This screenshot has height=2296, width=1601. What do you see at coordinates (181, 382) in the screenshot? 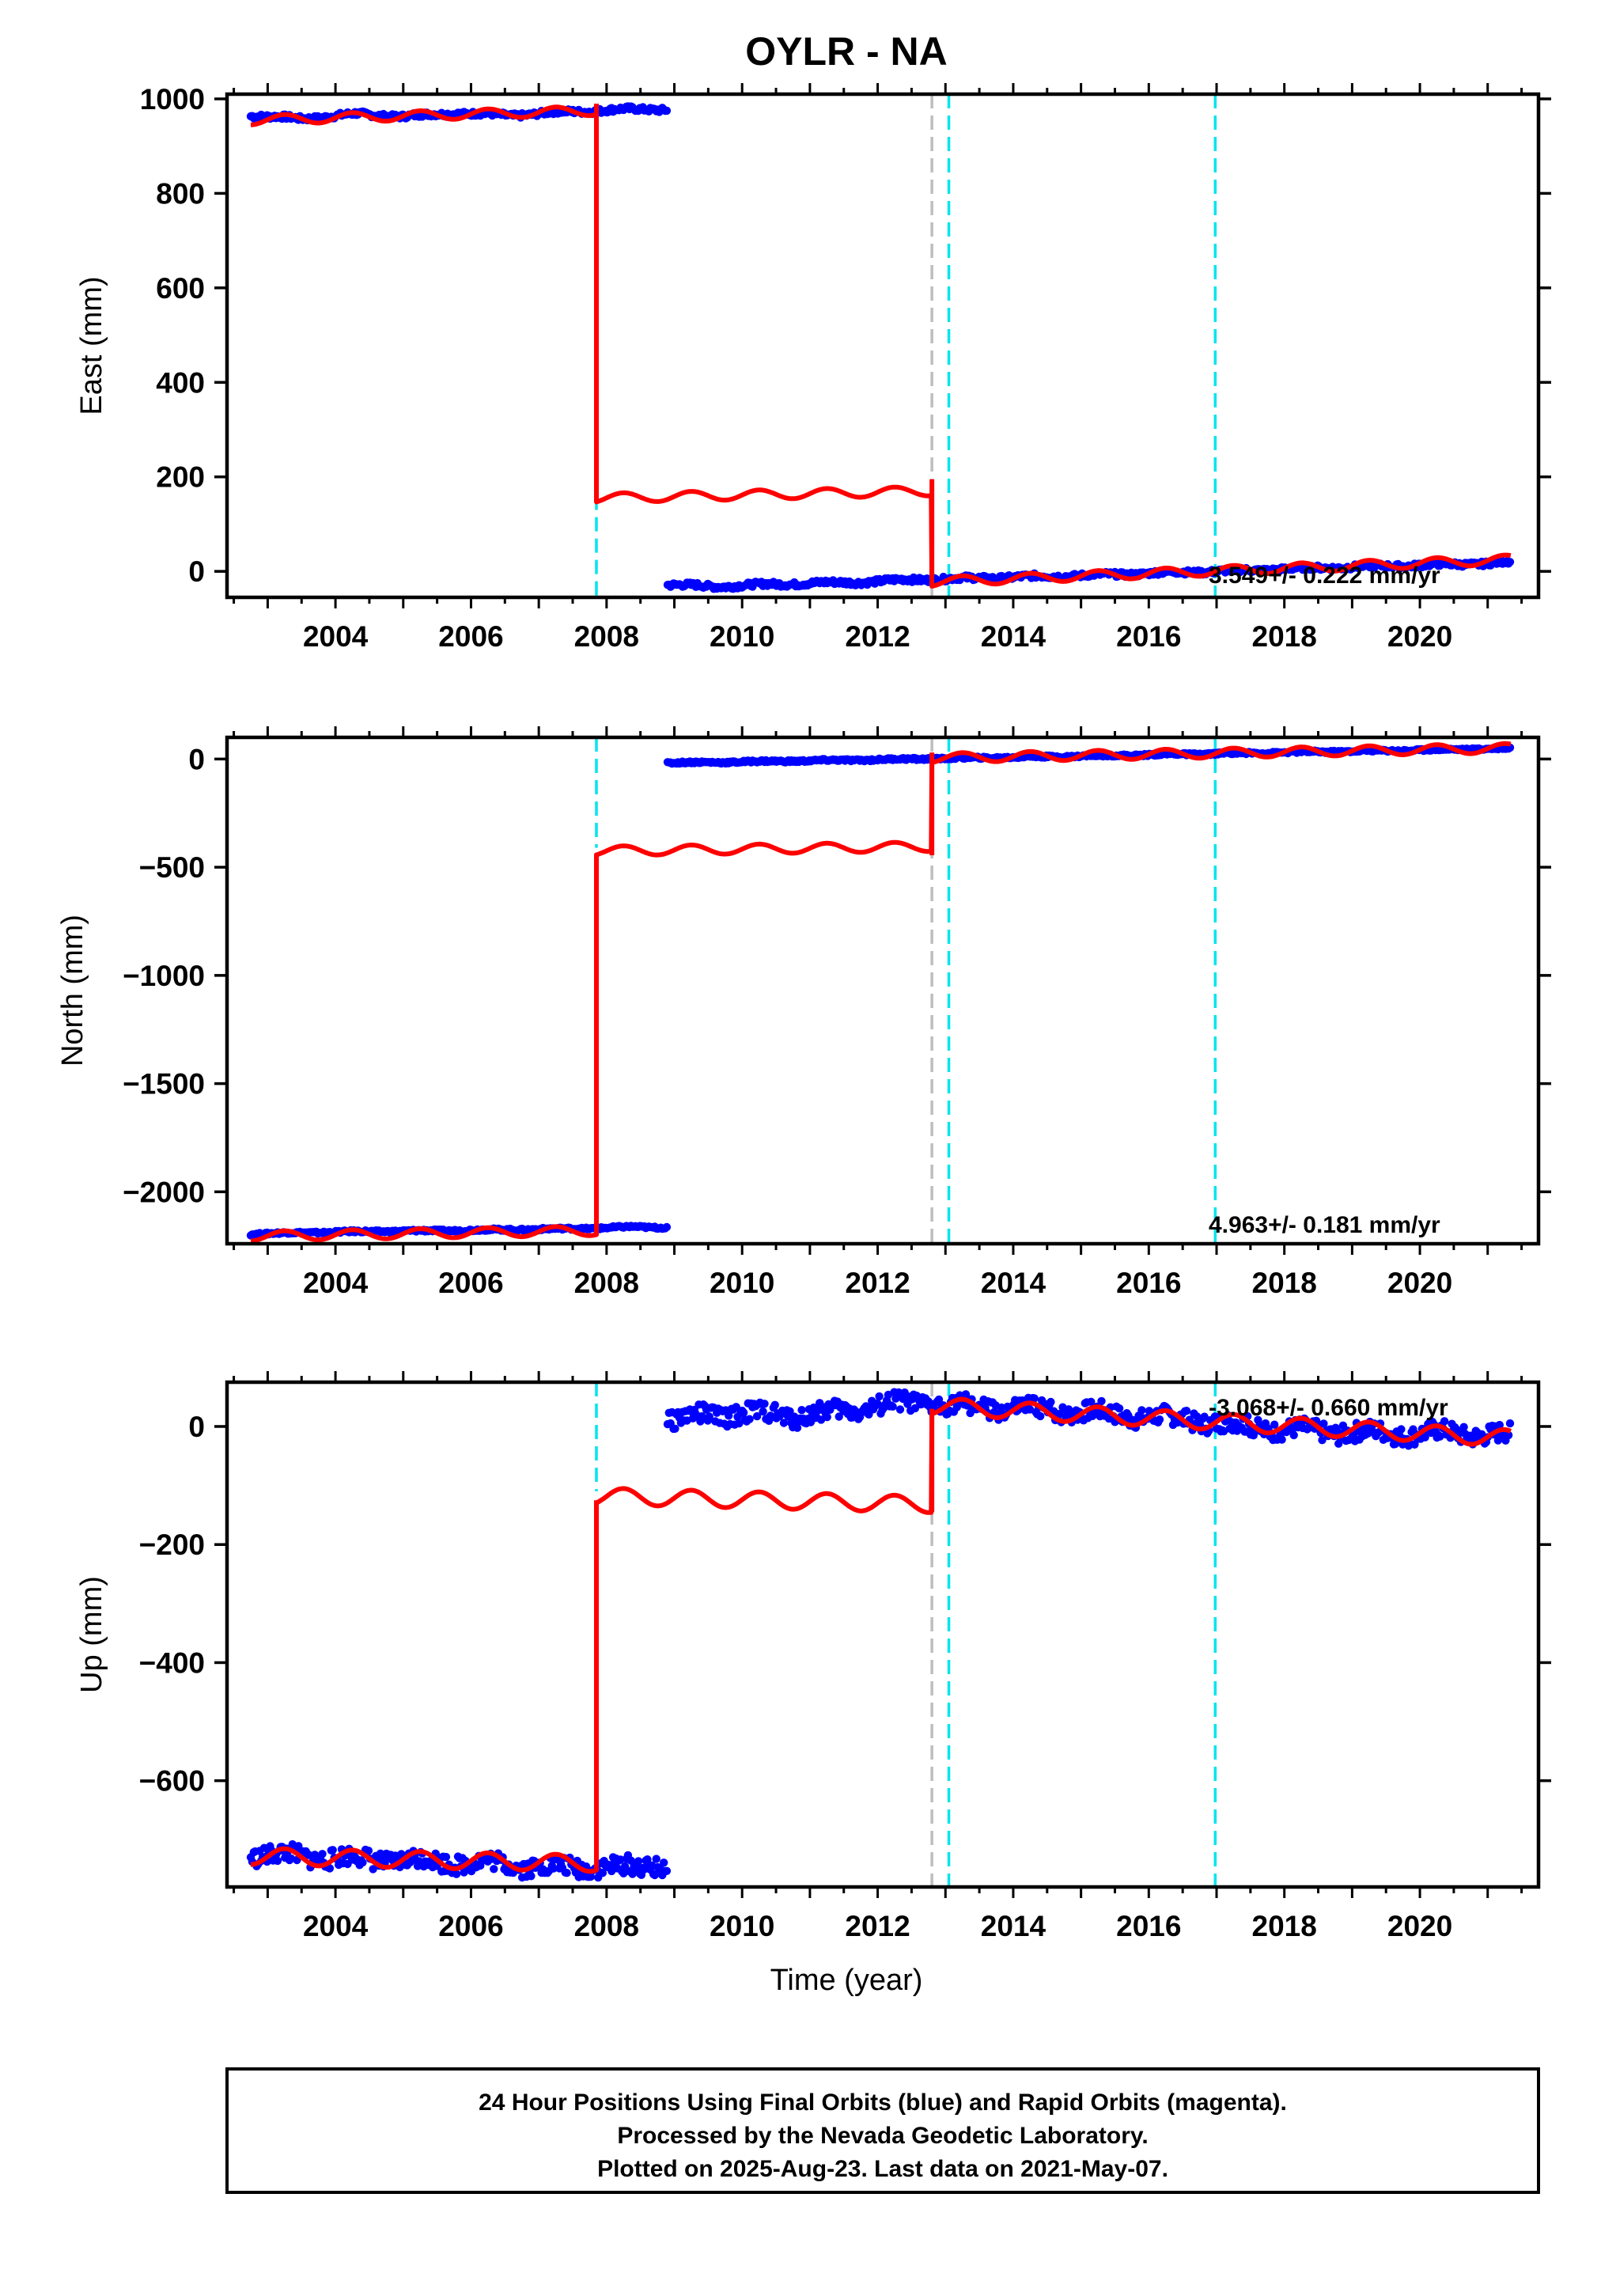
I see `east-y-tick-label: 400` at bounding box center [181, 382].